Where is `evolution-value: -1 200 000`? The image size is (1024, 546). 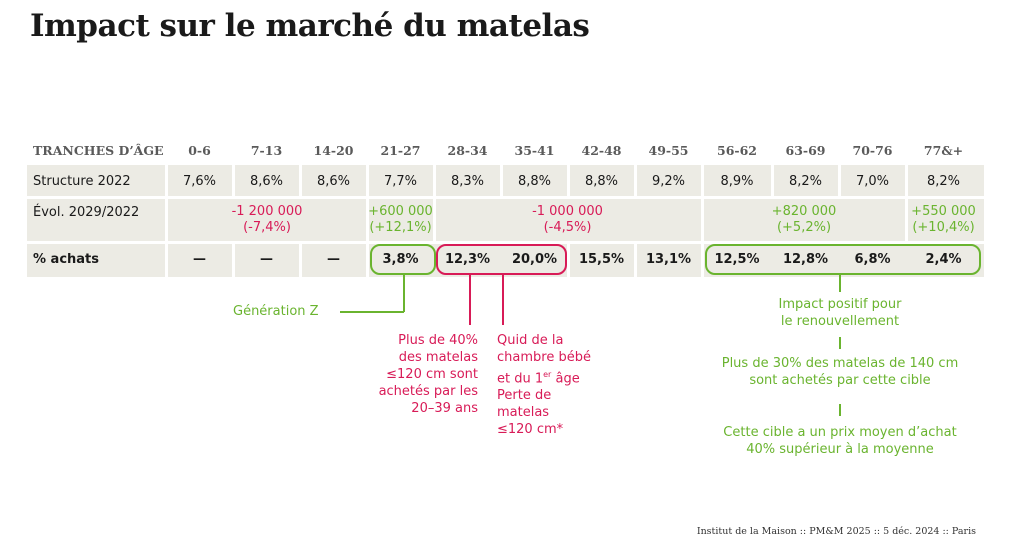 evolution-value: -1 200 000 is located at coordinates (267, 211).